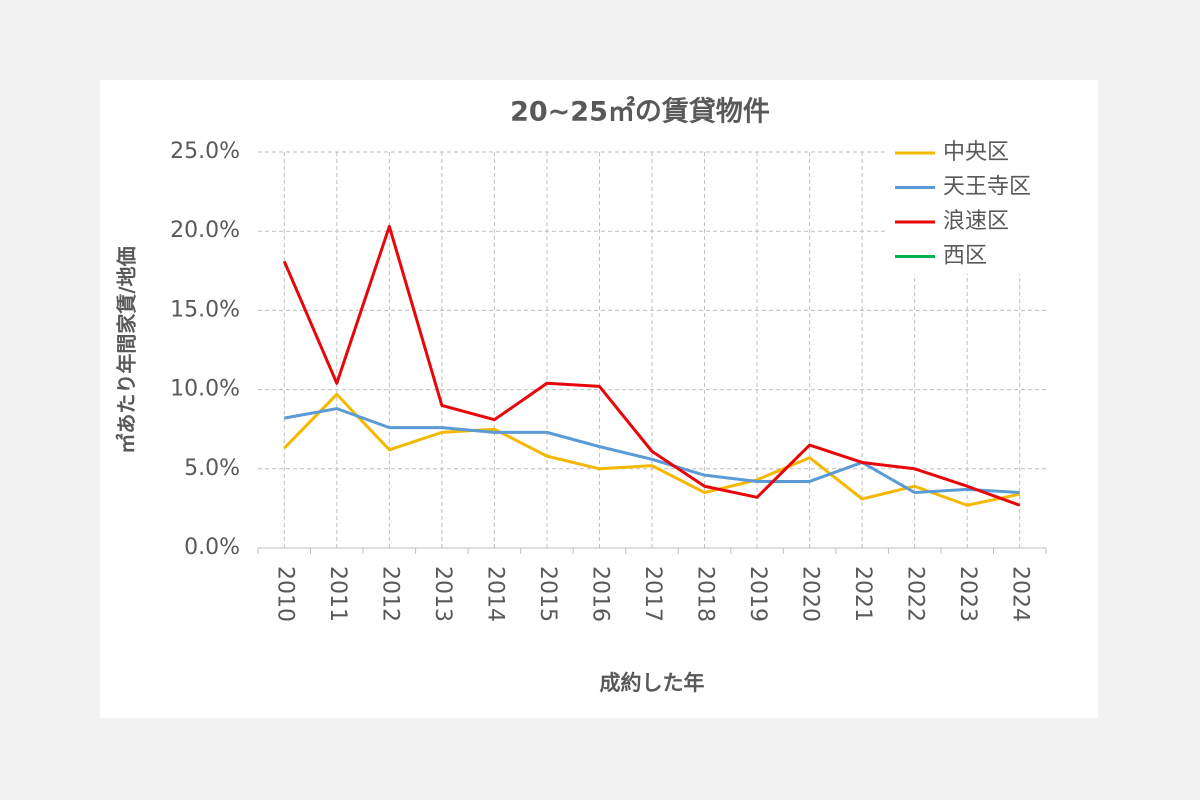 The image size is (1200, 800). I want to click on x-tick-label: 2020, so click(810, 594).